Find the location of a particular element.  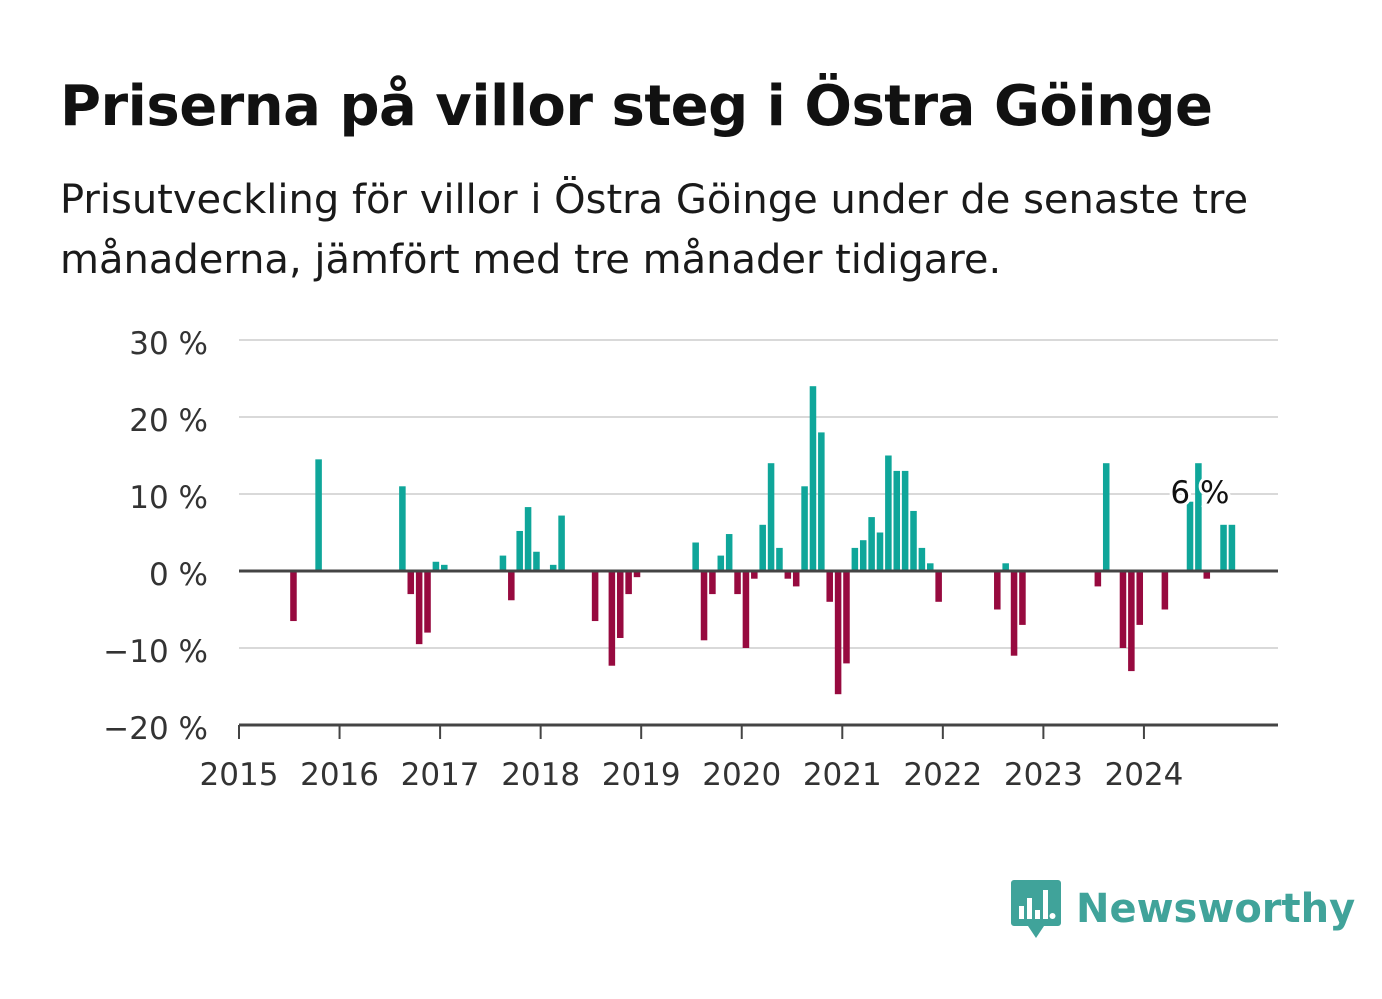

latest-value-label: 6 % is located at coordinates (1199, 493).